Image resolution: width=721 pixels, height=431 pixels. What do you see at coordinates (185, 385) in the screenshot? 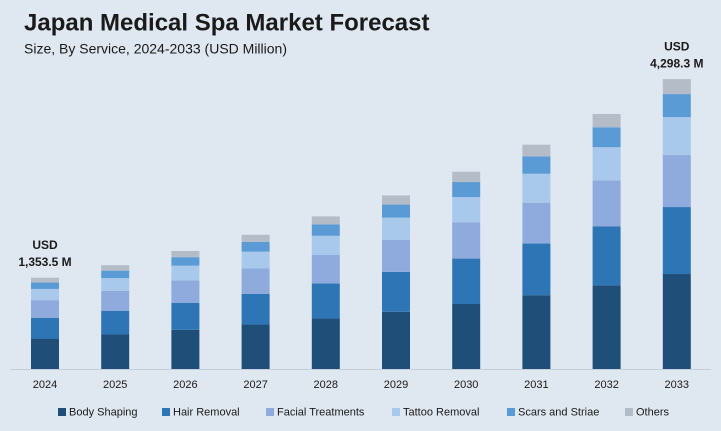
I see `x-tick-label: 2026` at bounding box center [185, 385].